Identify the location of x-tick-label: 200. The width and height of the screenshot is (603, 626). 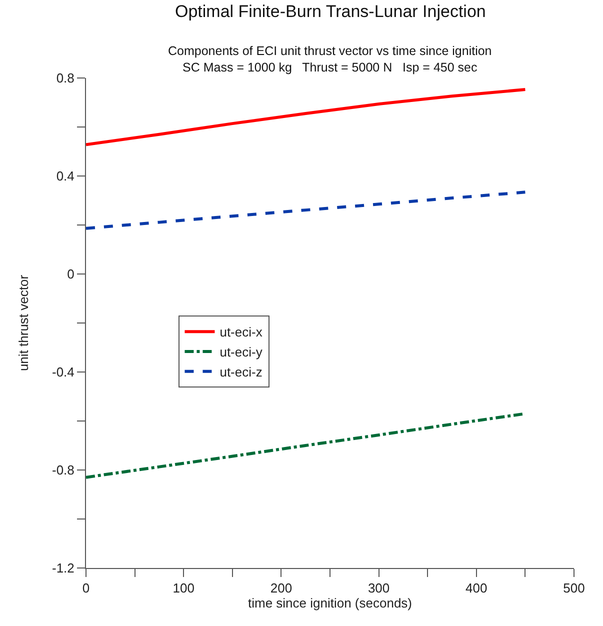
(281, 588).